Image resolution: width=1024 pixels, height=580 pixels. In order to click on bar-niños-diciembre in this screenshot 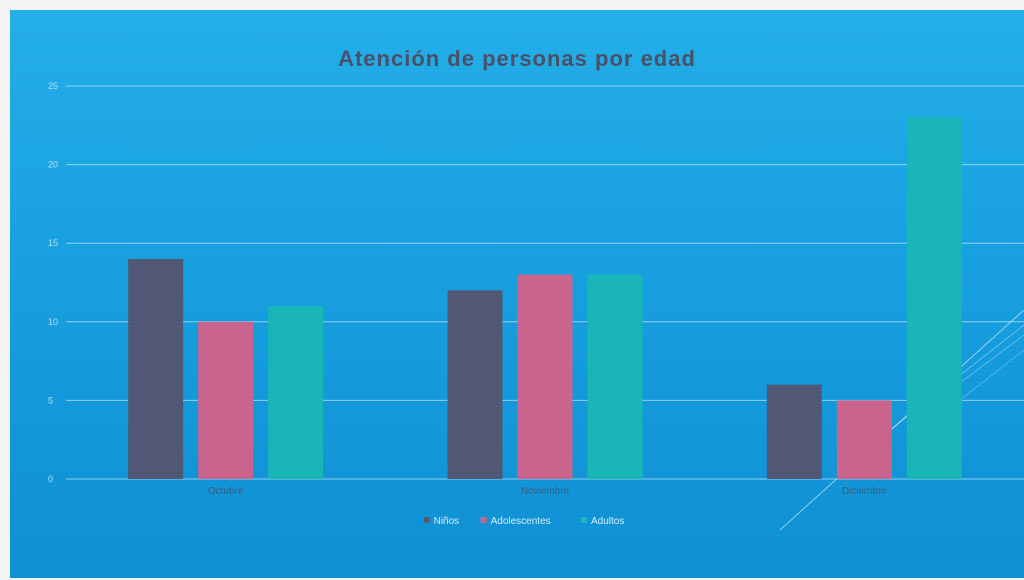, I will do `click(794, 431)`.